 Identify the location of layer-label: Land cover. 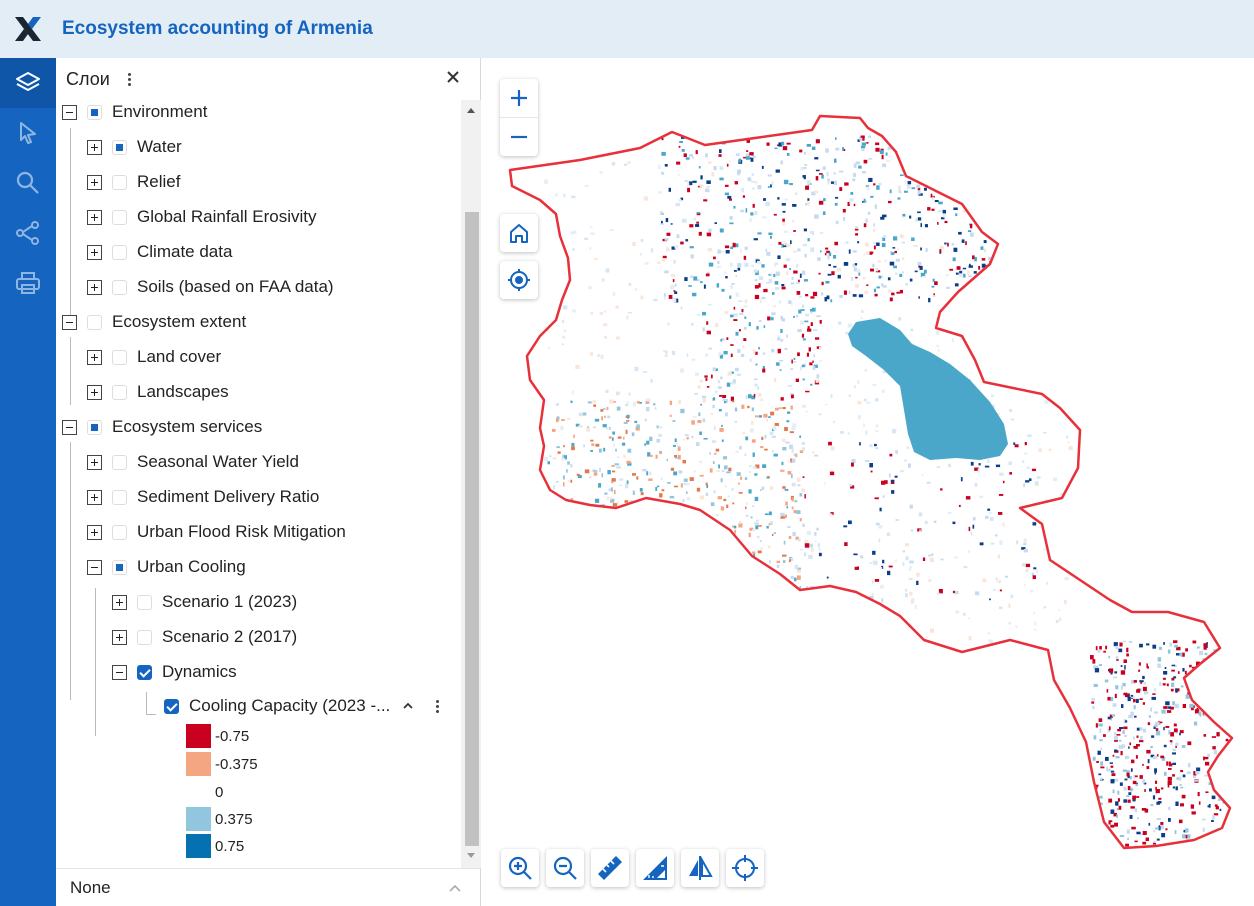
(179, 356).